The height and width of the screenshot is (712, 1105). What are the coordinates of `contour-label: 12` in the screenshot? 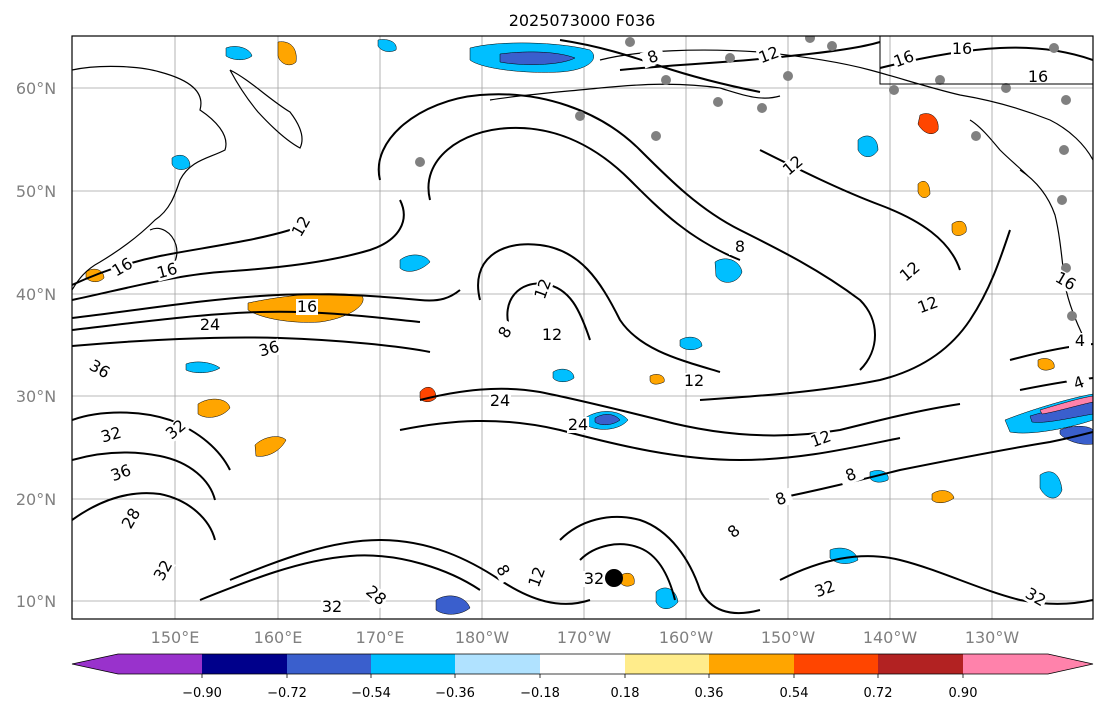 It's located at (694, 380).